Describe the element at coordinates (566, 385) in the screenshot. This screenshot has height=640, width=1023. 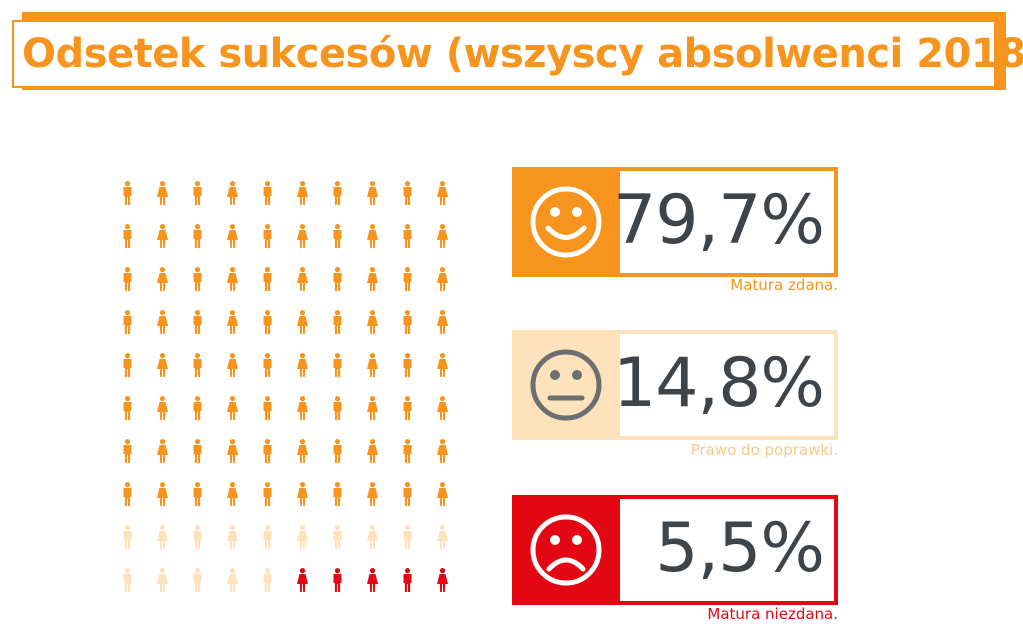
I see `neutral-face-icon` at that location.